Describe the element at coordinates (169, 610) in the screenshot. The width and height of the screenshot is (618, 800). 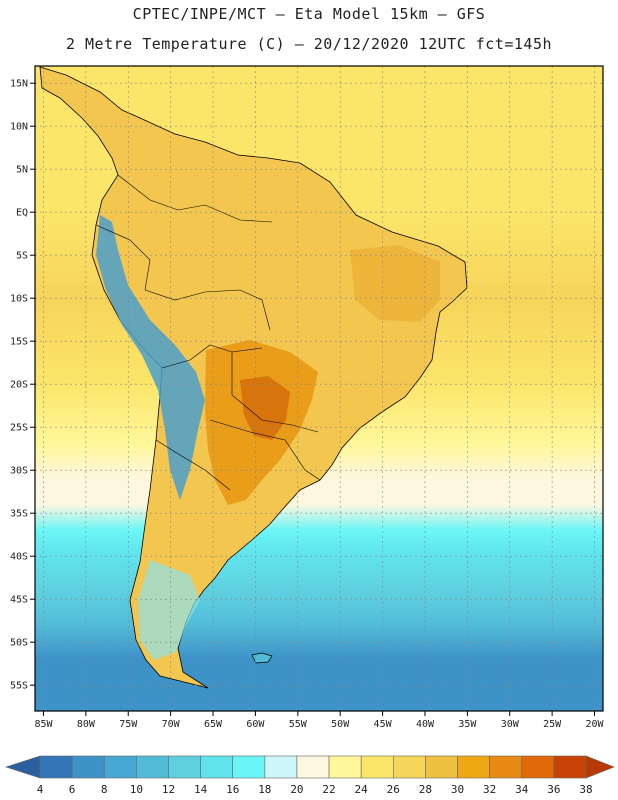
I see `patagonia-cool` at that location.